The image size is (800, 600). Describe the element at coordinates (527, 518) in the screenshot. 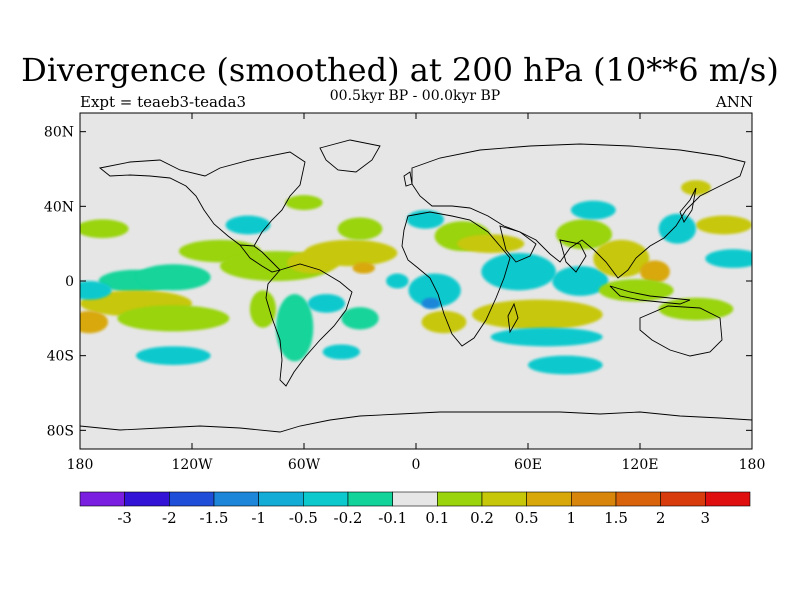

I see `colorbar-label-9: 0.5` at that location.